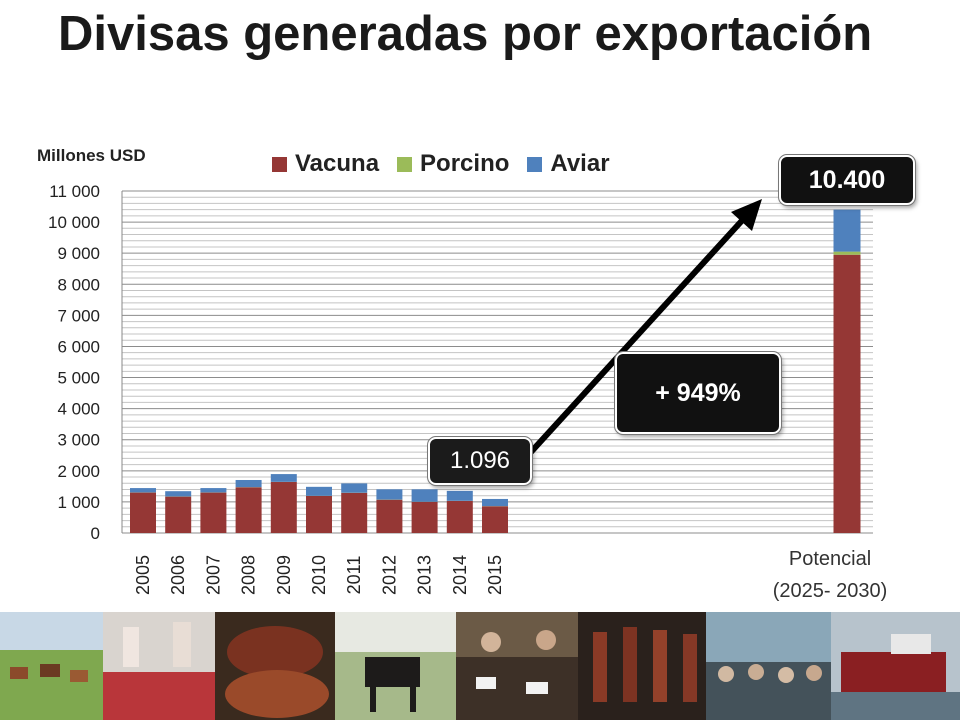  What do you see at coordinates (424, 517) in the screenshot?
I see `bar-segment-vacuna-2013` at bounding box center [424, 517].